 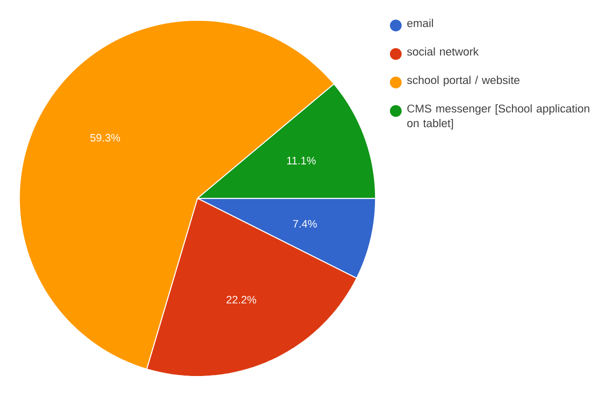 I want to click on data-label: 22.2%, so click(x=241, y=300).